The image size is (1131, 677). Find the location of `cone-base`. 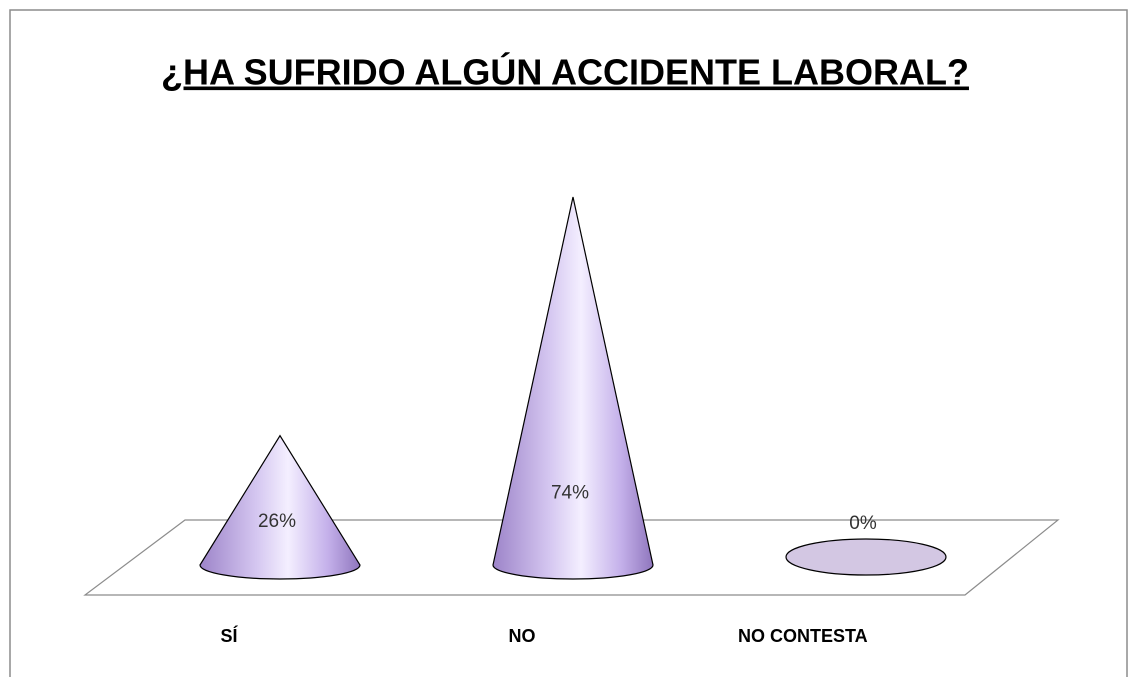

cone-base is located at coordinates (866, 557).